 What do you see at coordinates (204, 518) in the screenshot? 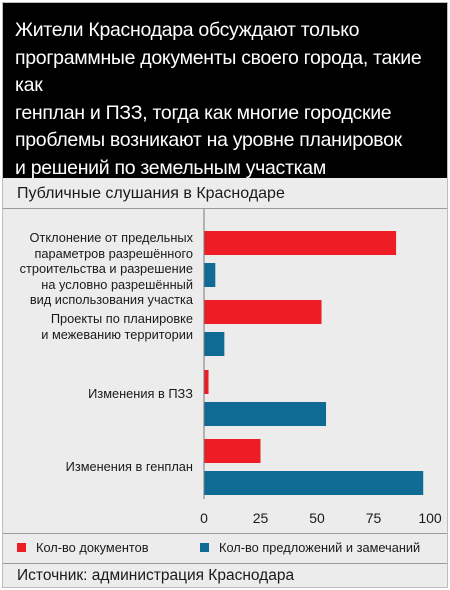
I see `x-tick-label: 0` at bounding box center [204, 518].